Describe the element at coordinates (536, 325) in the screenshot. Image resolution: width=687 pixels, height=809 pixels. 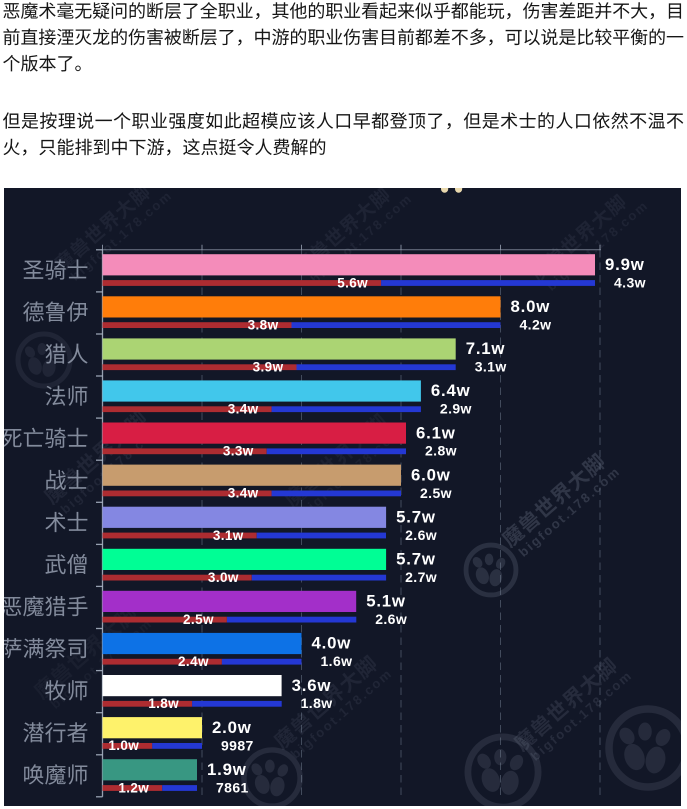
I see `svg-text: 4.2w` at that location.